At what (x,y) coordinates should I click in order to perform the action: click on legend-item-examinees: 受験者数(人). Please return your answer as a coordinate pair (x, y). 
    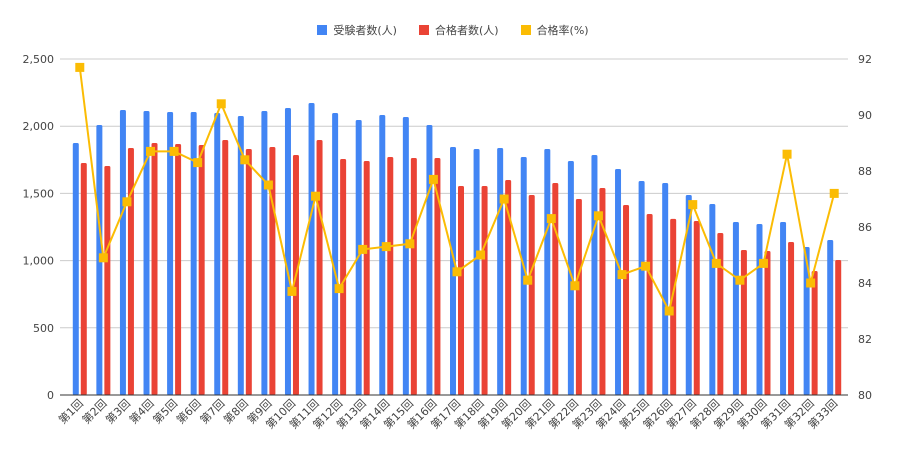
    Looking at the image, I should click on (357, 30).